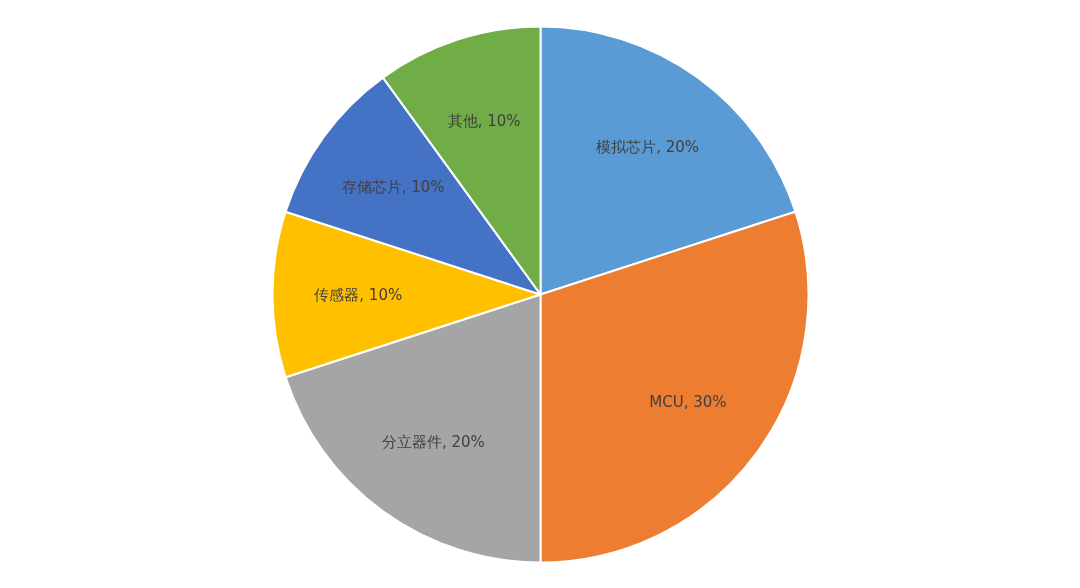 The height and width of the screenshot is (588, 1080). What do you see at coordinates (433, 441) in the screenshot?
I see `slice-label: 分立器件, 20%` at bounding box center [433, 441].